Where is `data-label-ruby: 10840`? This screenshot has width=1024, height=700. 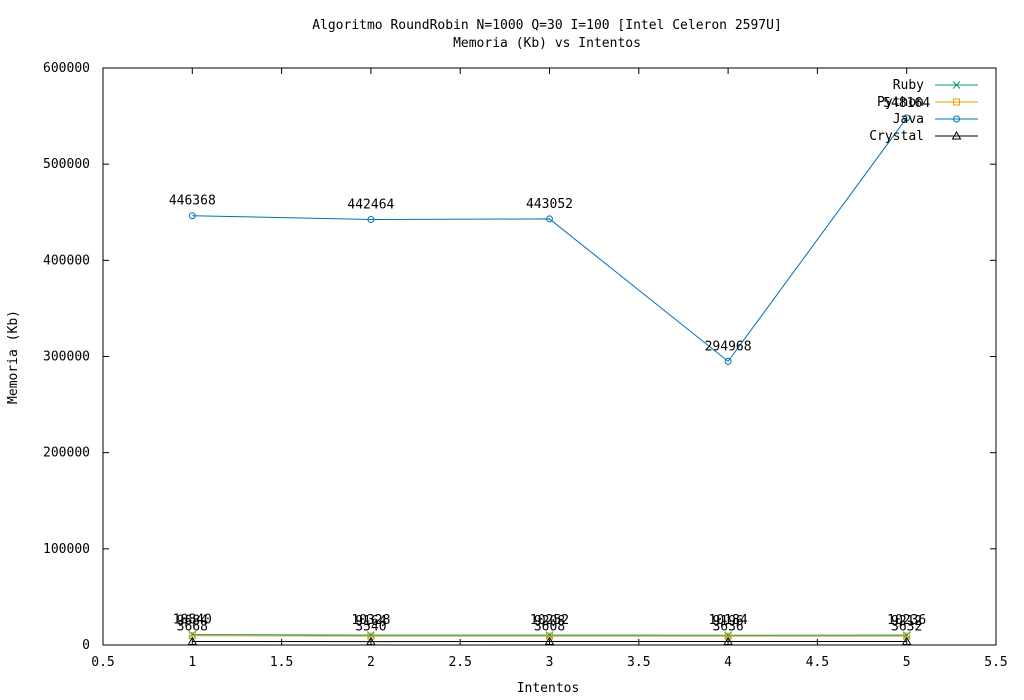
data-label-ruby: 10840 is located at coordinates (192, 620).